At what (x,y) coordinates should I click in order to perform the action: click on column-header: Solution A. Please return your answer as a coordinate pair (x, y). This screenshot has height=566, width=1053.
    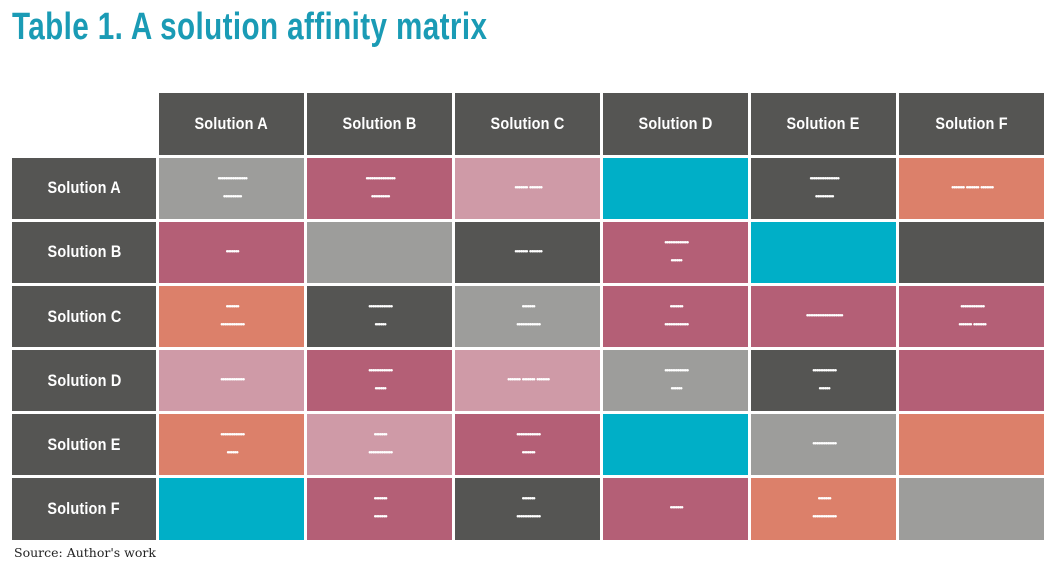
    Looking at the image, I should click on (231, 124).